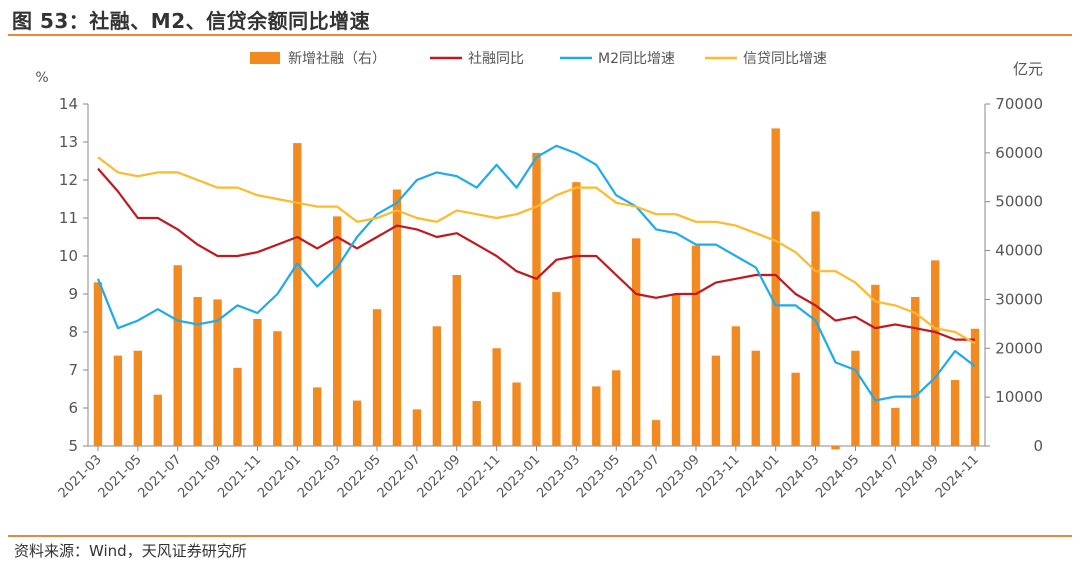 The image size is (1080, 566). What do you see at coordinates (558, 476) in the screenshot?
I see `x-tick-label: 2023-03` at bounding box center [558, 476].